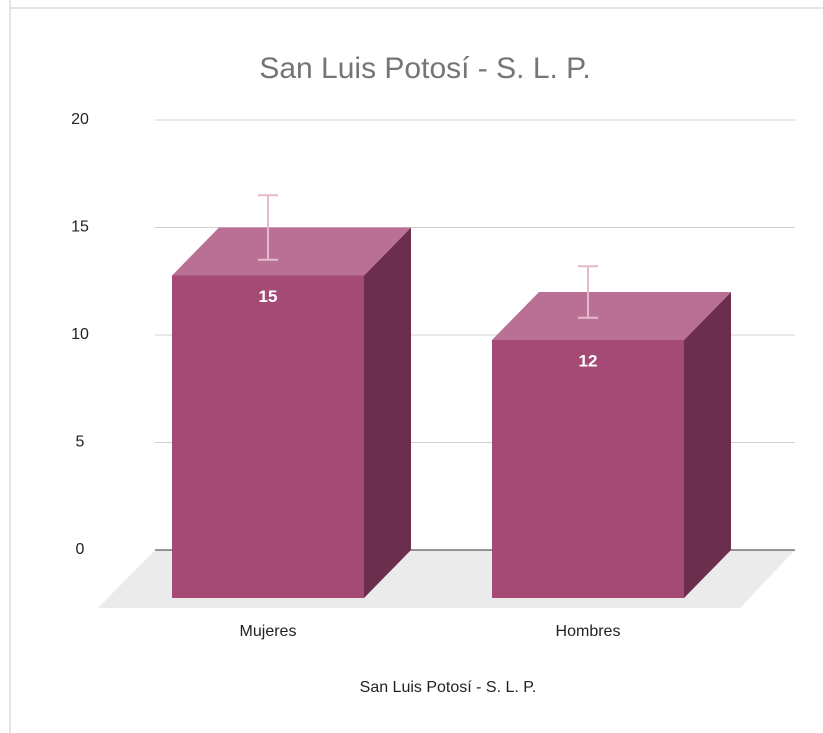 This screenshot has height=733, width=823. Describe the element at coordinates (588, 360) in the screenshot. I see `data-label: 12` at that location.